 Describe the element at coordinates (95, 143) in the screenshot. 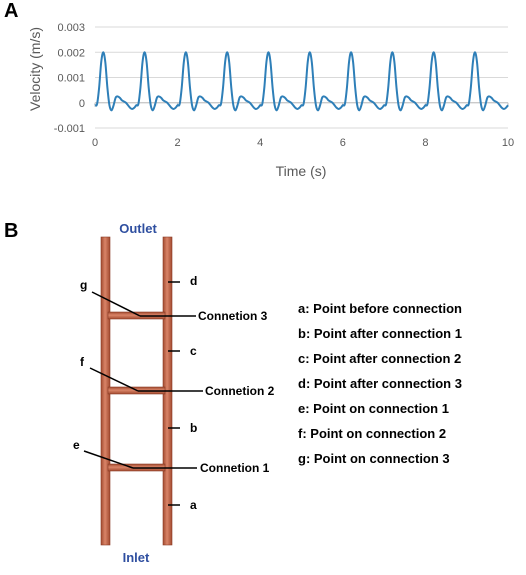

I see `x-tick-label: 0` at that location.